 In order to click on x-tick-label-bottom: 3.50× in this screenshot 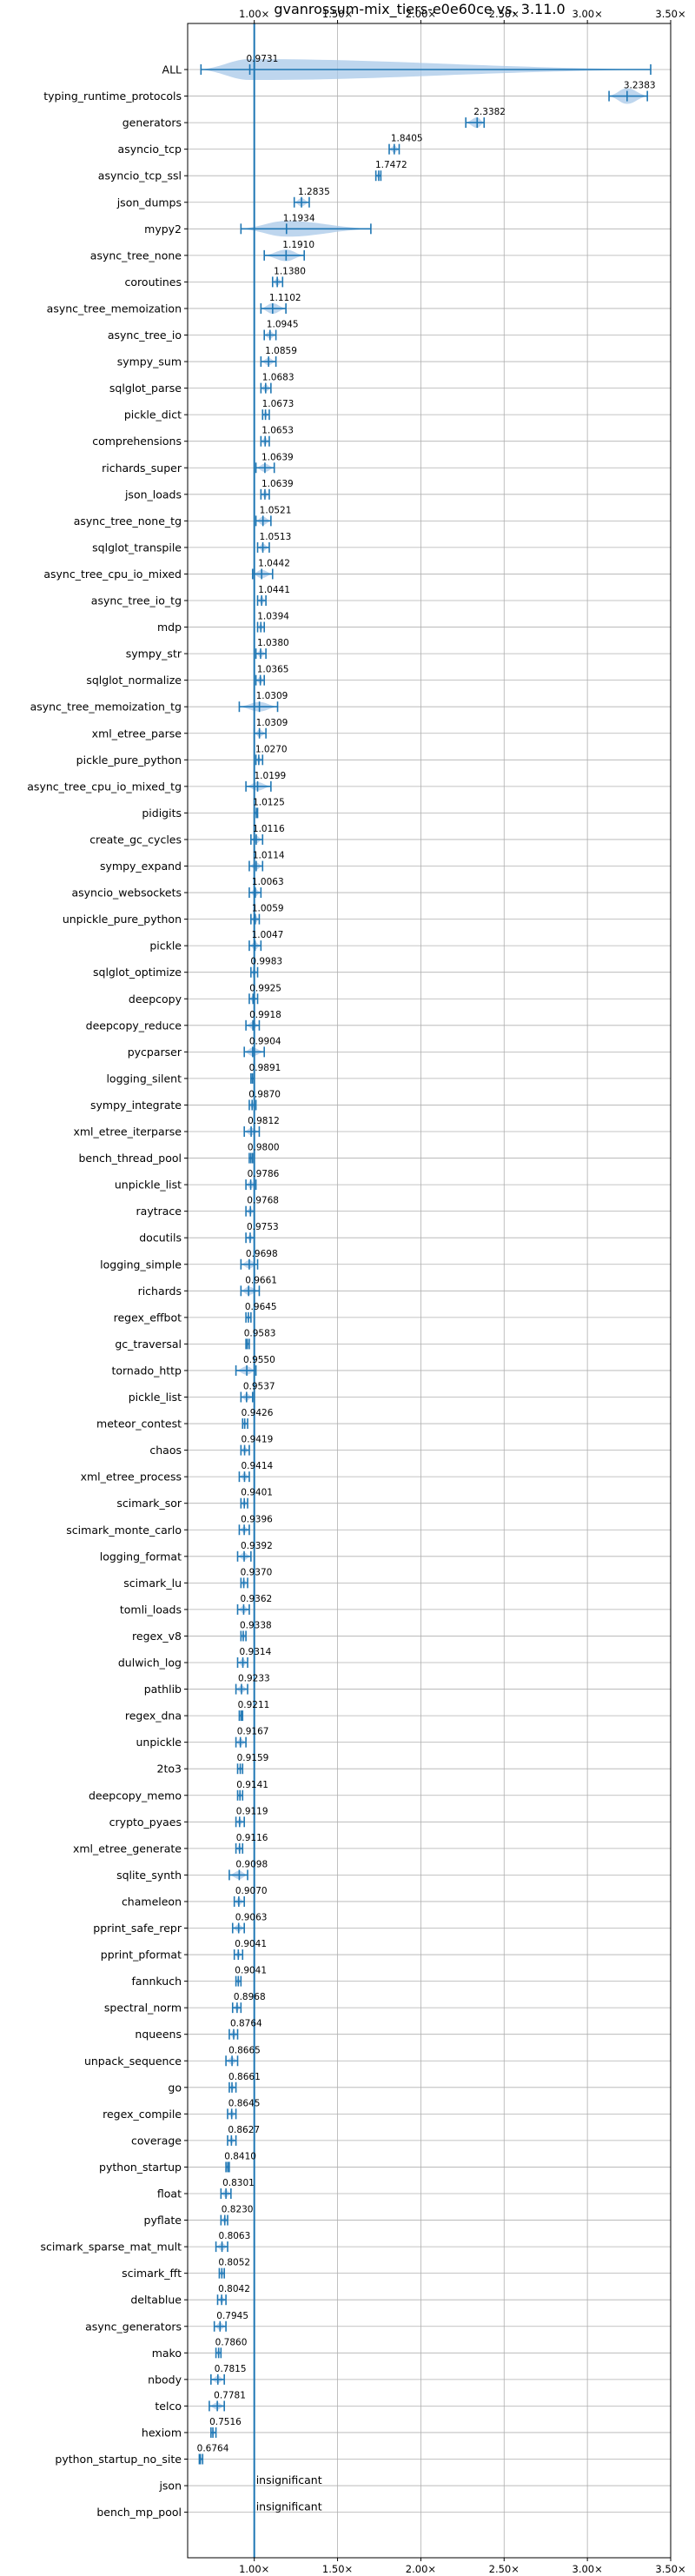, I will do `click(670, 2568)`.